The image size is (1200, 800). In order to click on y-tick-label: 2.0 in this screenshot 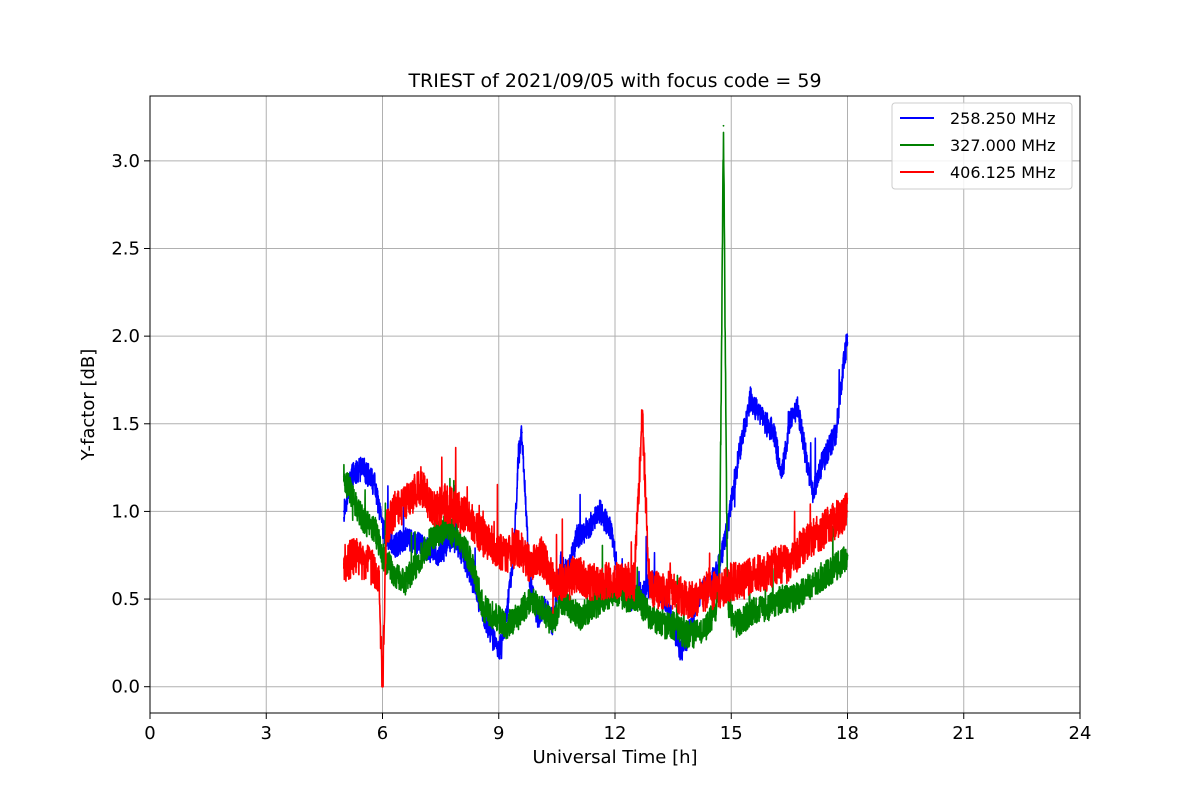, I will do `click(125, 336)`.